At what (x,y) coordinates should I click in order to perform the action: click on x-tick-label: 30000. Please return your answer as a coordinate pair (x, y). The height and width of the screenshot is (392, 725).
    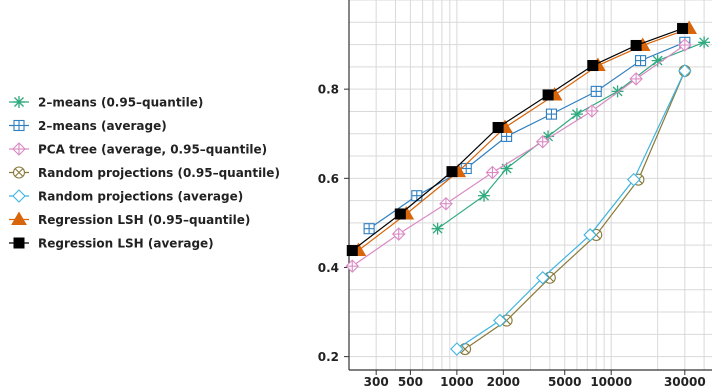
    Looking at the image, I should click on (685, 382).